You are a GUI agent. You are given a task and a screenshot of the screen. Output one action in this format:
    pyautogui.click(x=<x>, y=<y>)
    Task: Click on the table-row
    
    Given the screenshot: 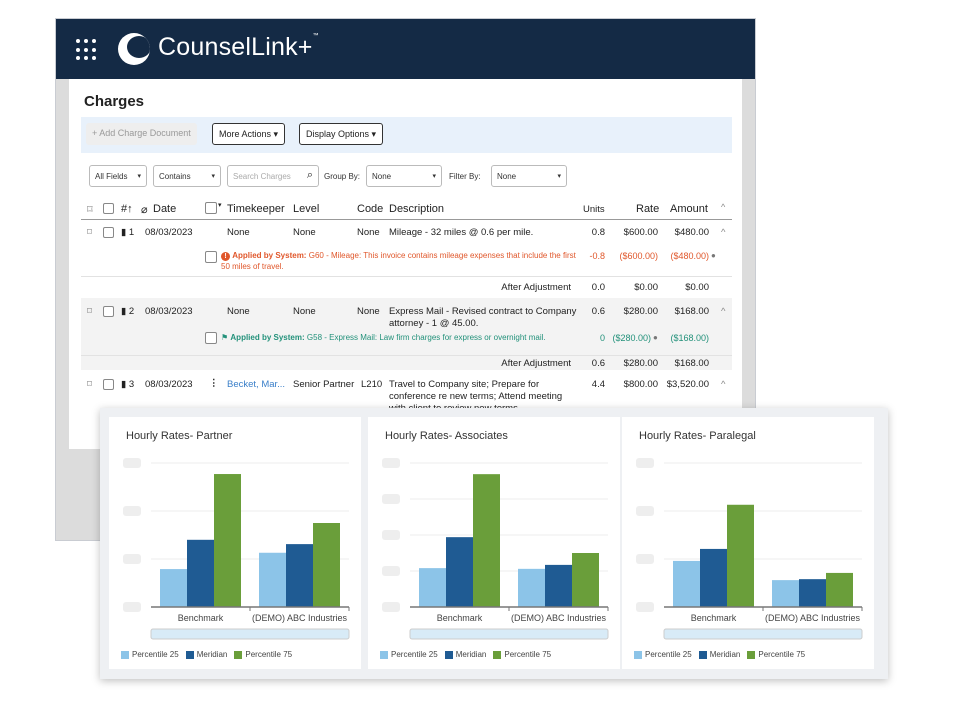 What is the action you would take?
    pyautogui.click(x=406, y=334)
    